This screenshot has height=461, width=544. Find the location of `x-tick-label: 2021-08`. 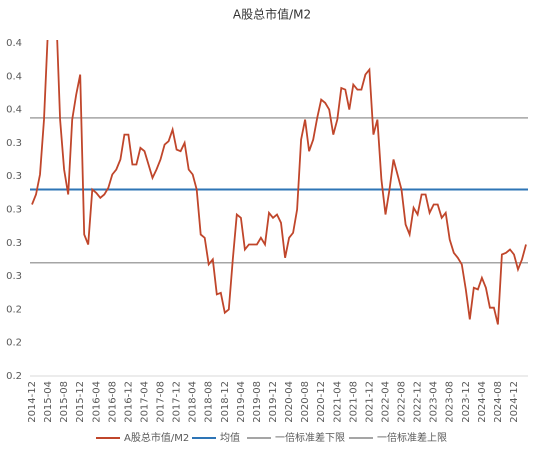

x-tick-label: 2021-08 is located at coordinates (353, 402).